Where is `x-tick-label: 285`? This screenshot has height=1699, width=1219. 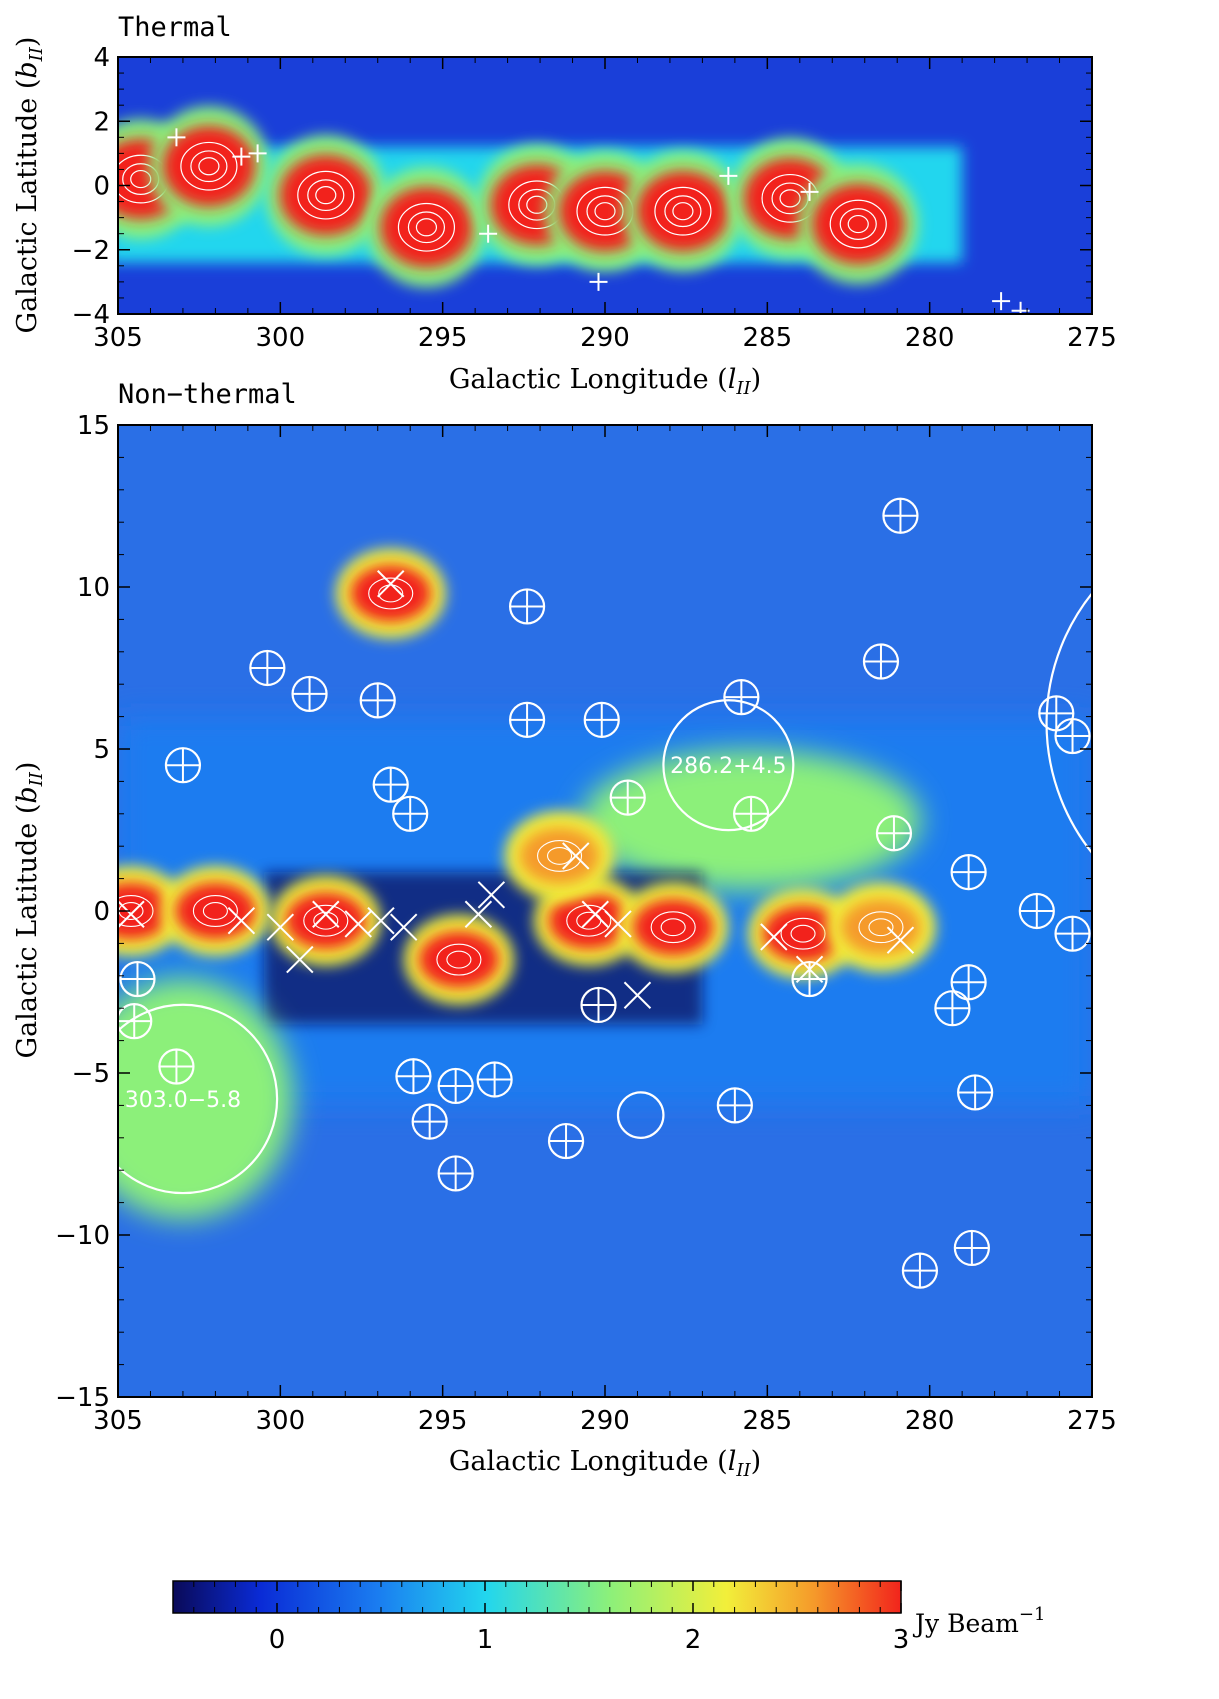 x-tick-label: 285 is located at coordinates (768, 338).